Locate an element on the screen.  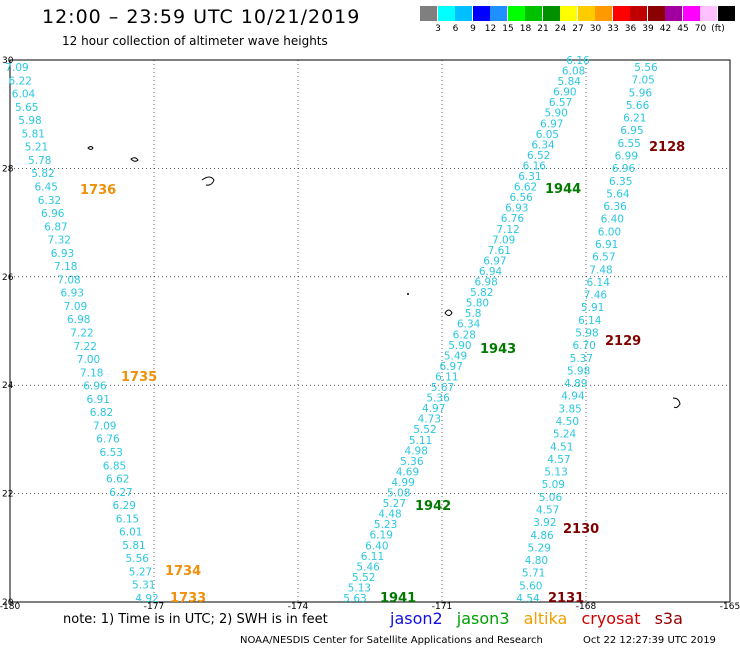
wave-height-value: 6.29 is located at coordinates (124, 506).